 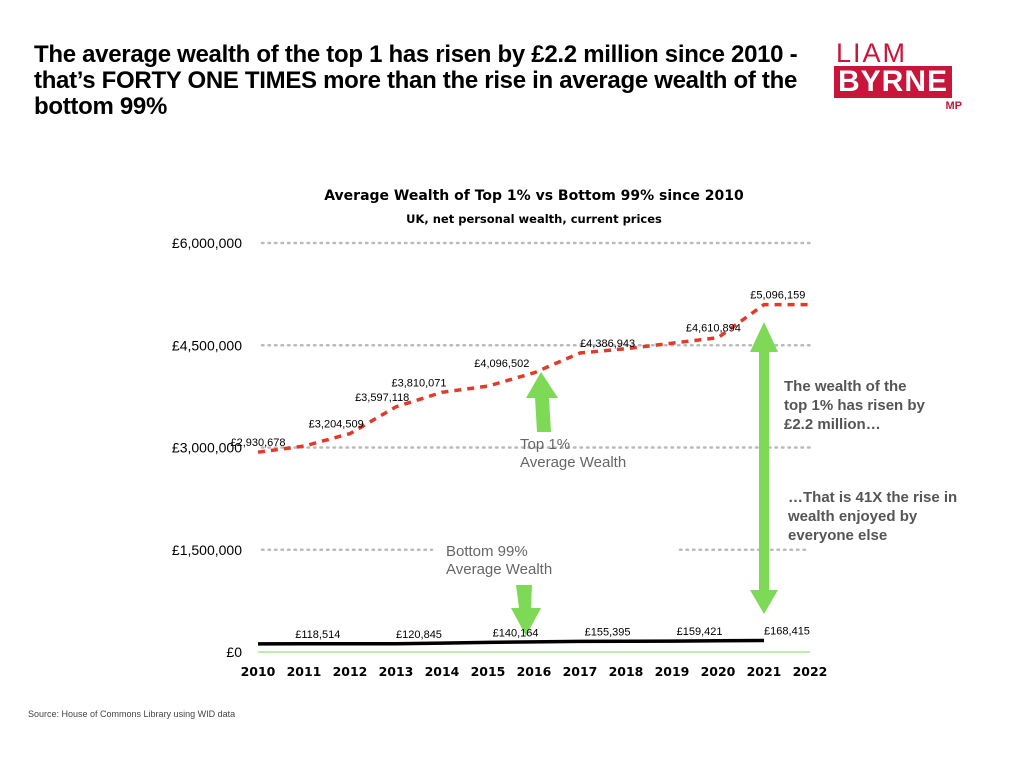 What do you see at coordinates (418, 383) in the screenshot?
I see `data-label: £3,810,071` at bounding box center [418, 383].